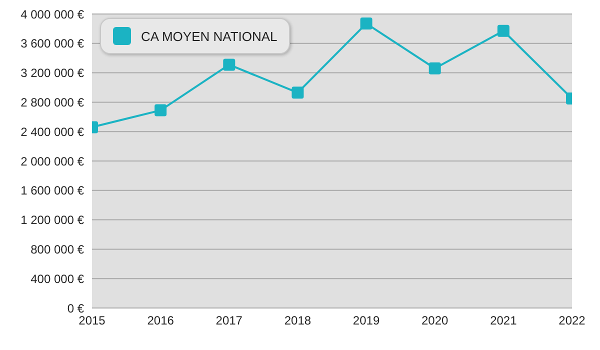 This screenshot has width=600, height=350. What do you see at coordinates (298, 321) in the screenshot?
I see `x-tick-label: 2018` at bounding box center [298, 321].